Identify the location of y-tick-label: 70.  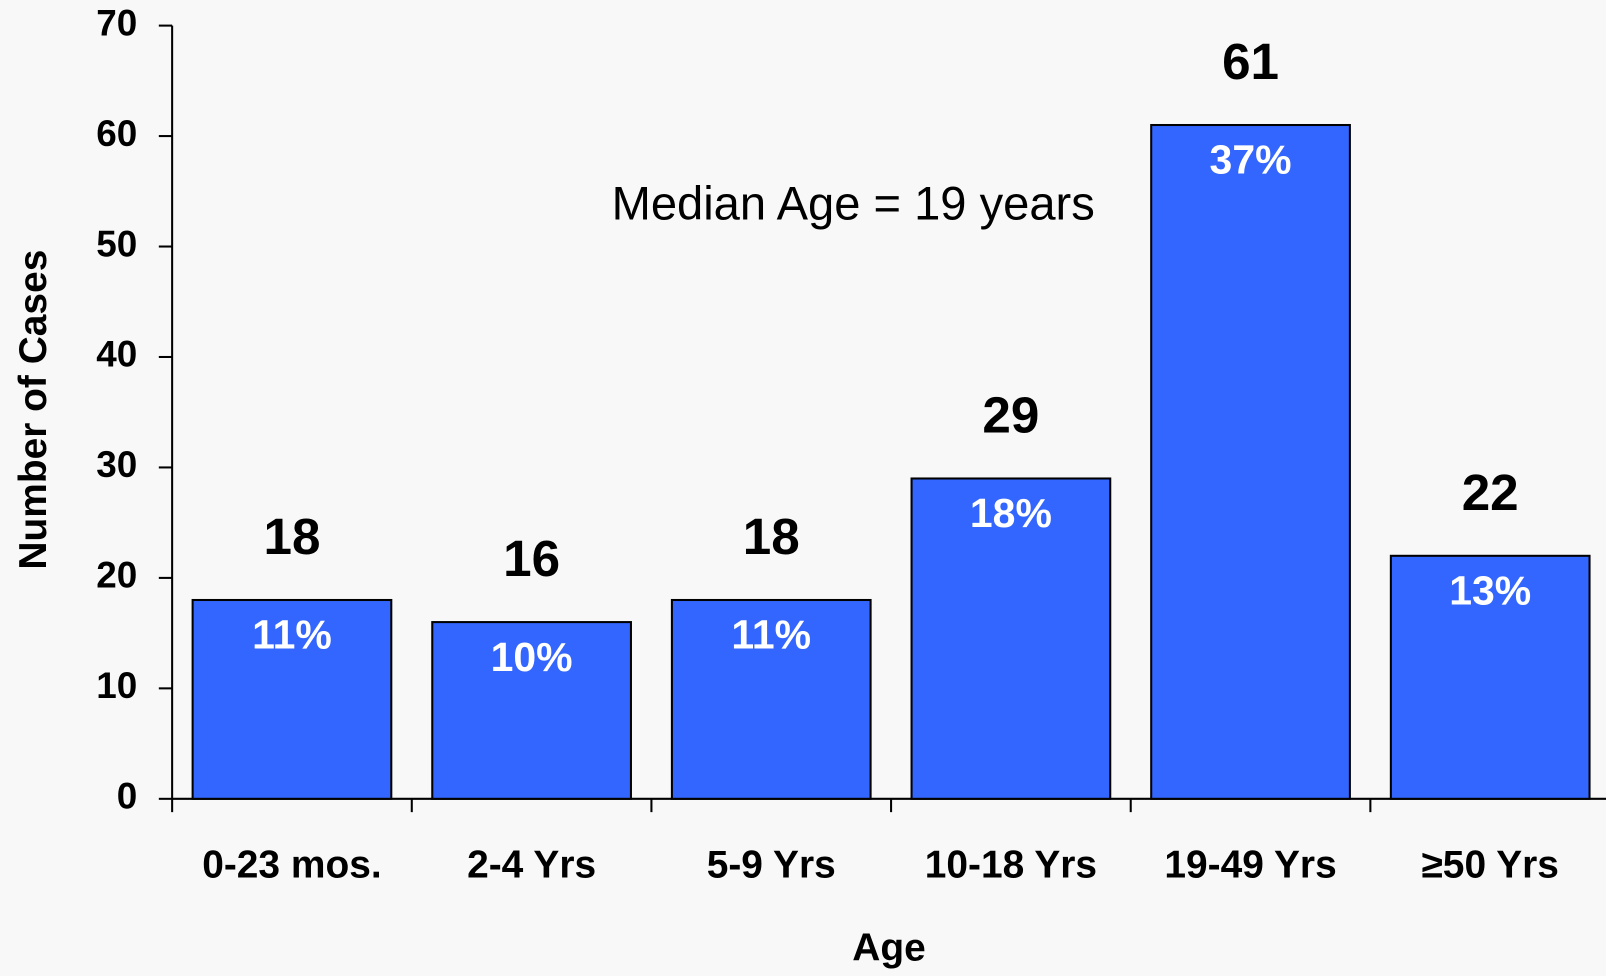
(116, 22).